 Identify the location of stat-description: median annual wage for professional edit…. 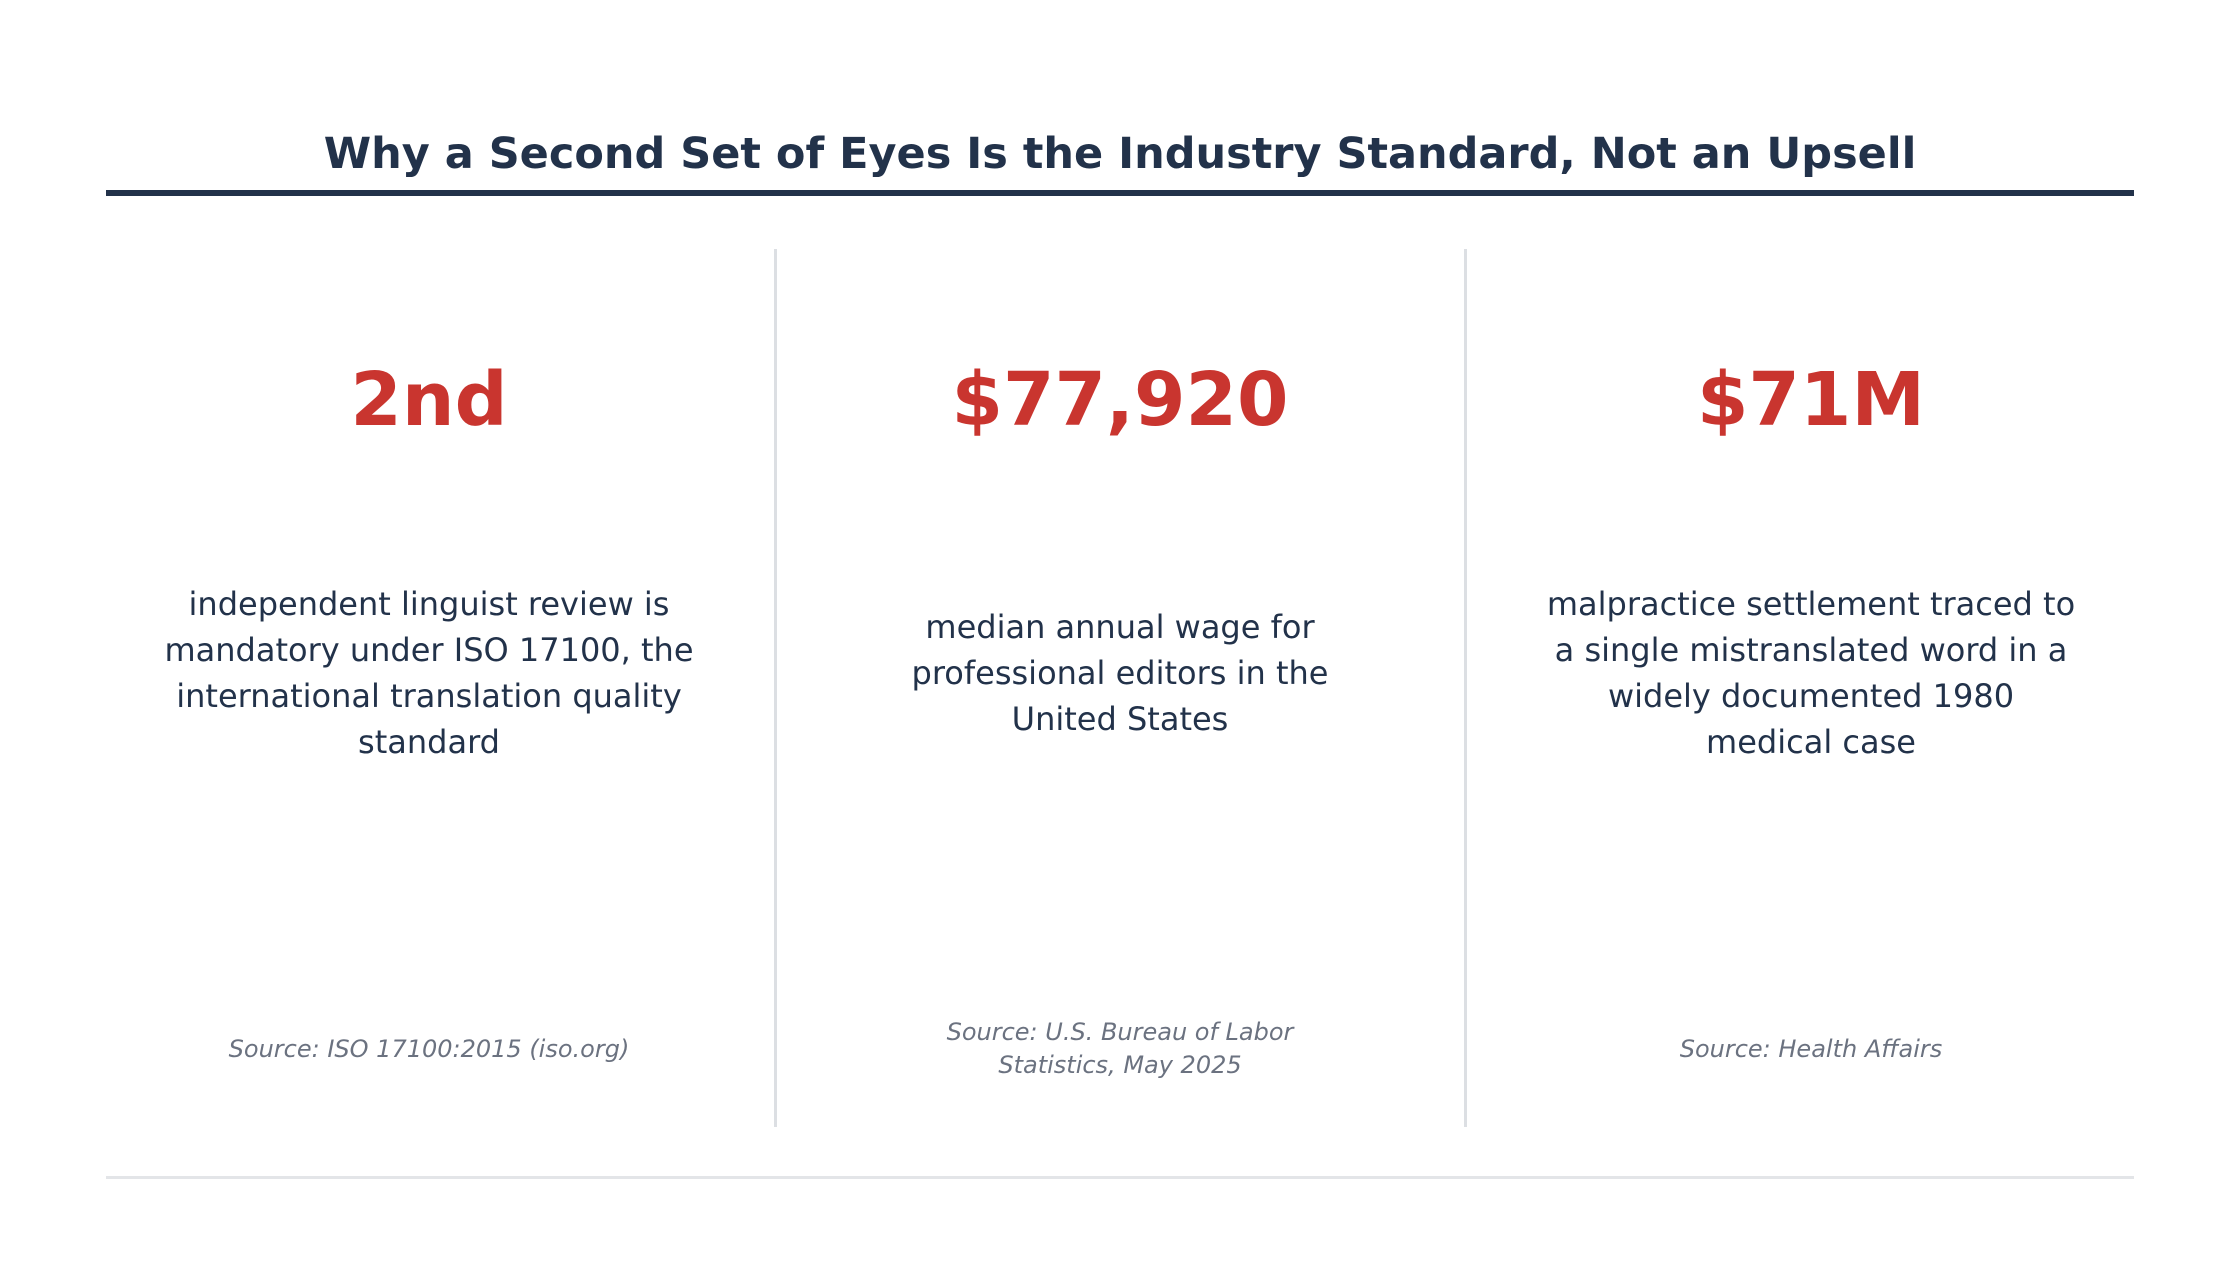
(1120, 673).